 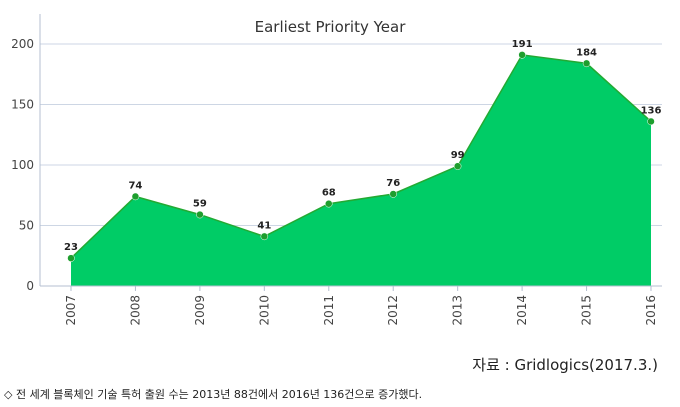 What do you see at coordinates (22, 44) in the screenshot?
I see `y-tick-label: 200` at bounding box center [22, 44].